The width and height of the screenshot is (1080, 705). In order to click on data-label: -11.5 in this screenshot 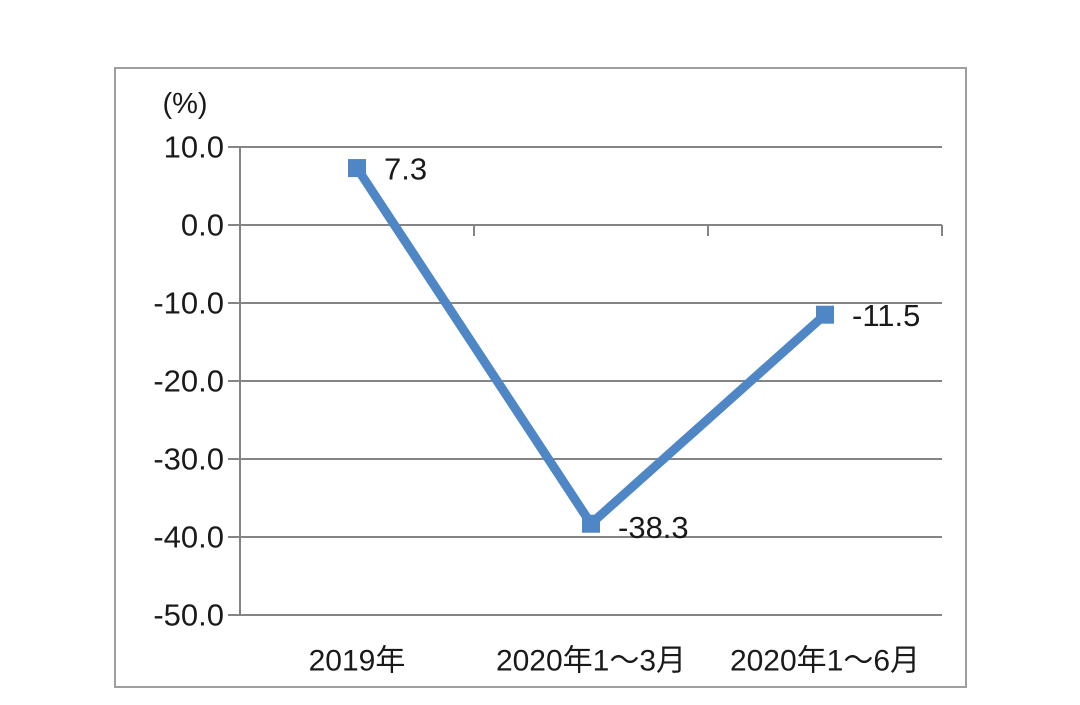, I will do `click(886, 315)`.